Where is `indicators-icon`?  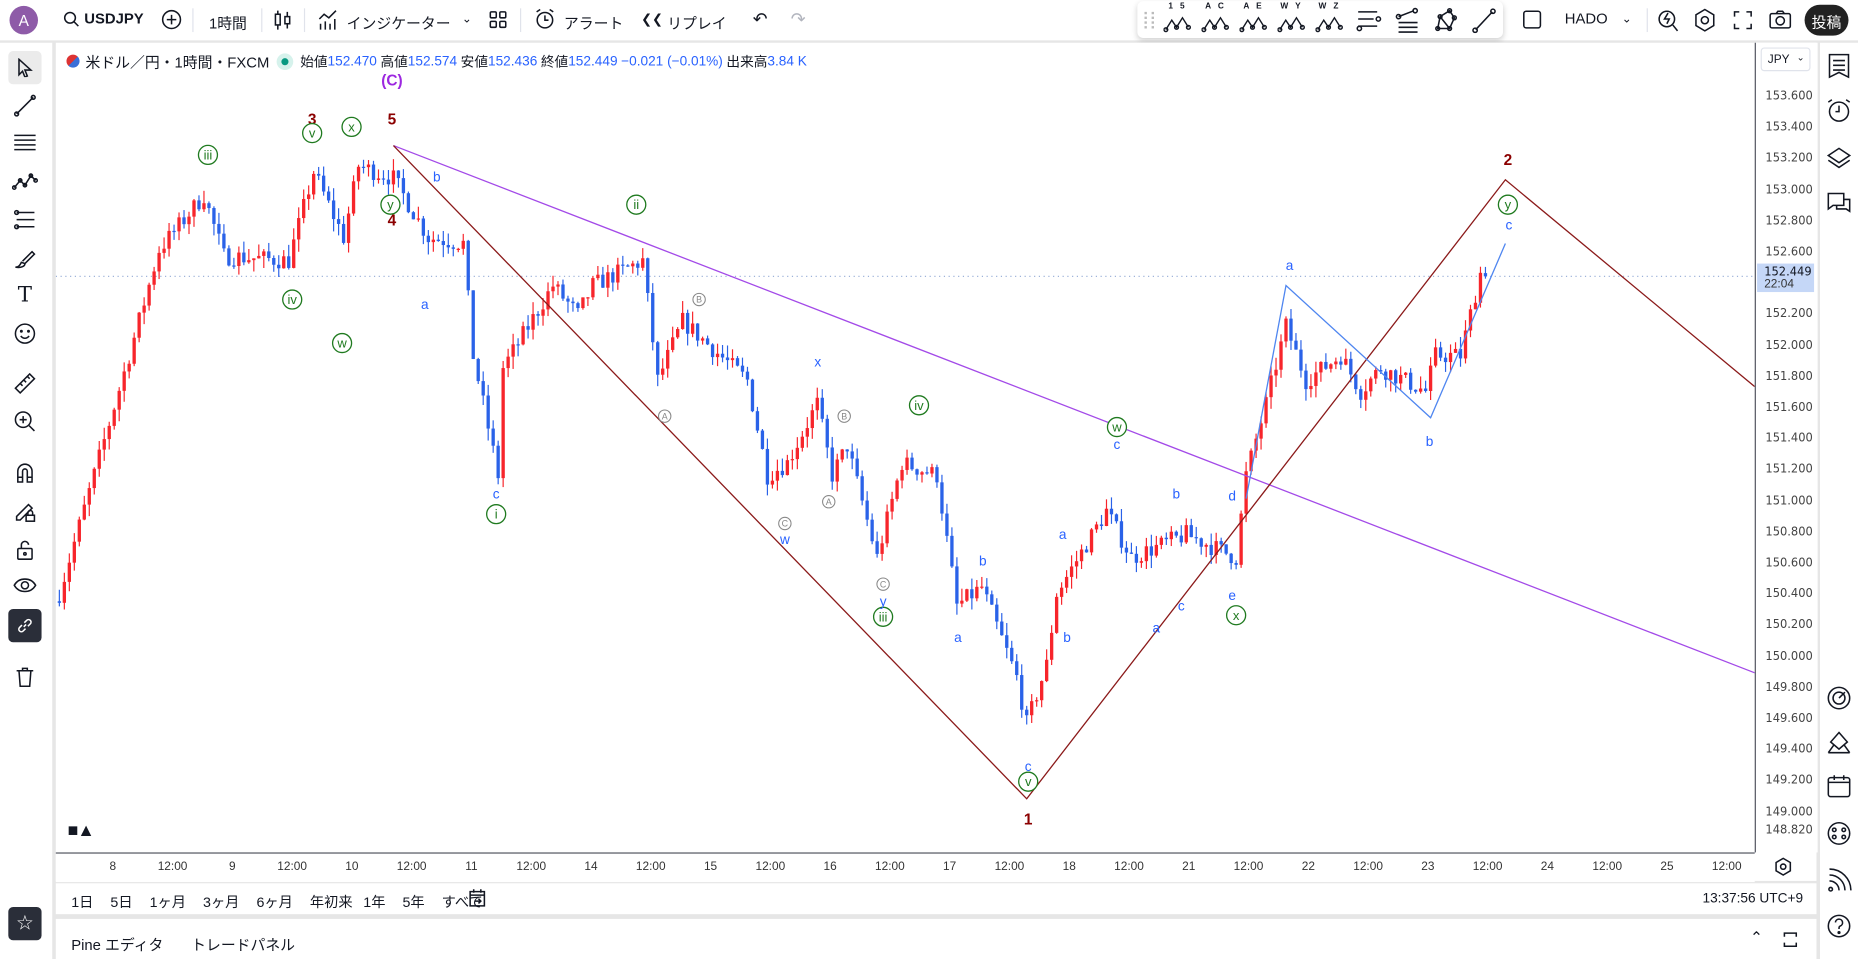
indicators-icon is located at coordinates (328, 19).